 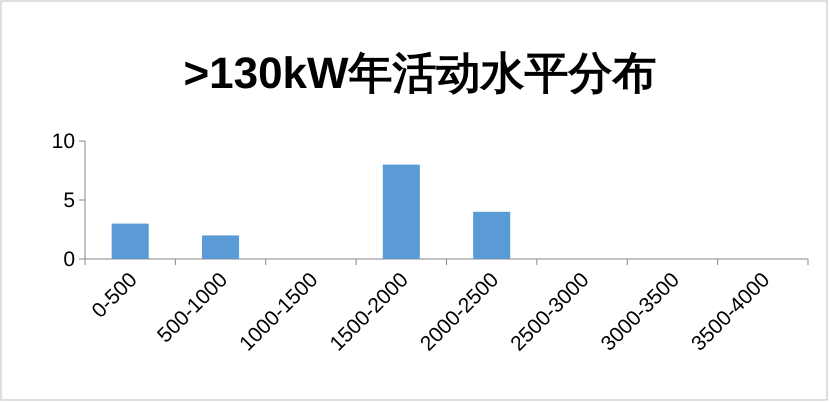 I want to click on y-tick-label: 5, so click(x=69, y=200).